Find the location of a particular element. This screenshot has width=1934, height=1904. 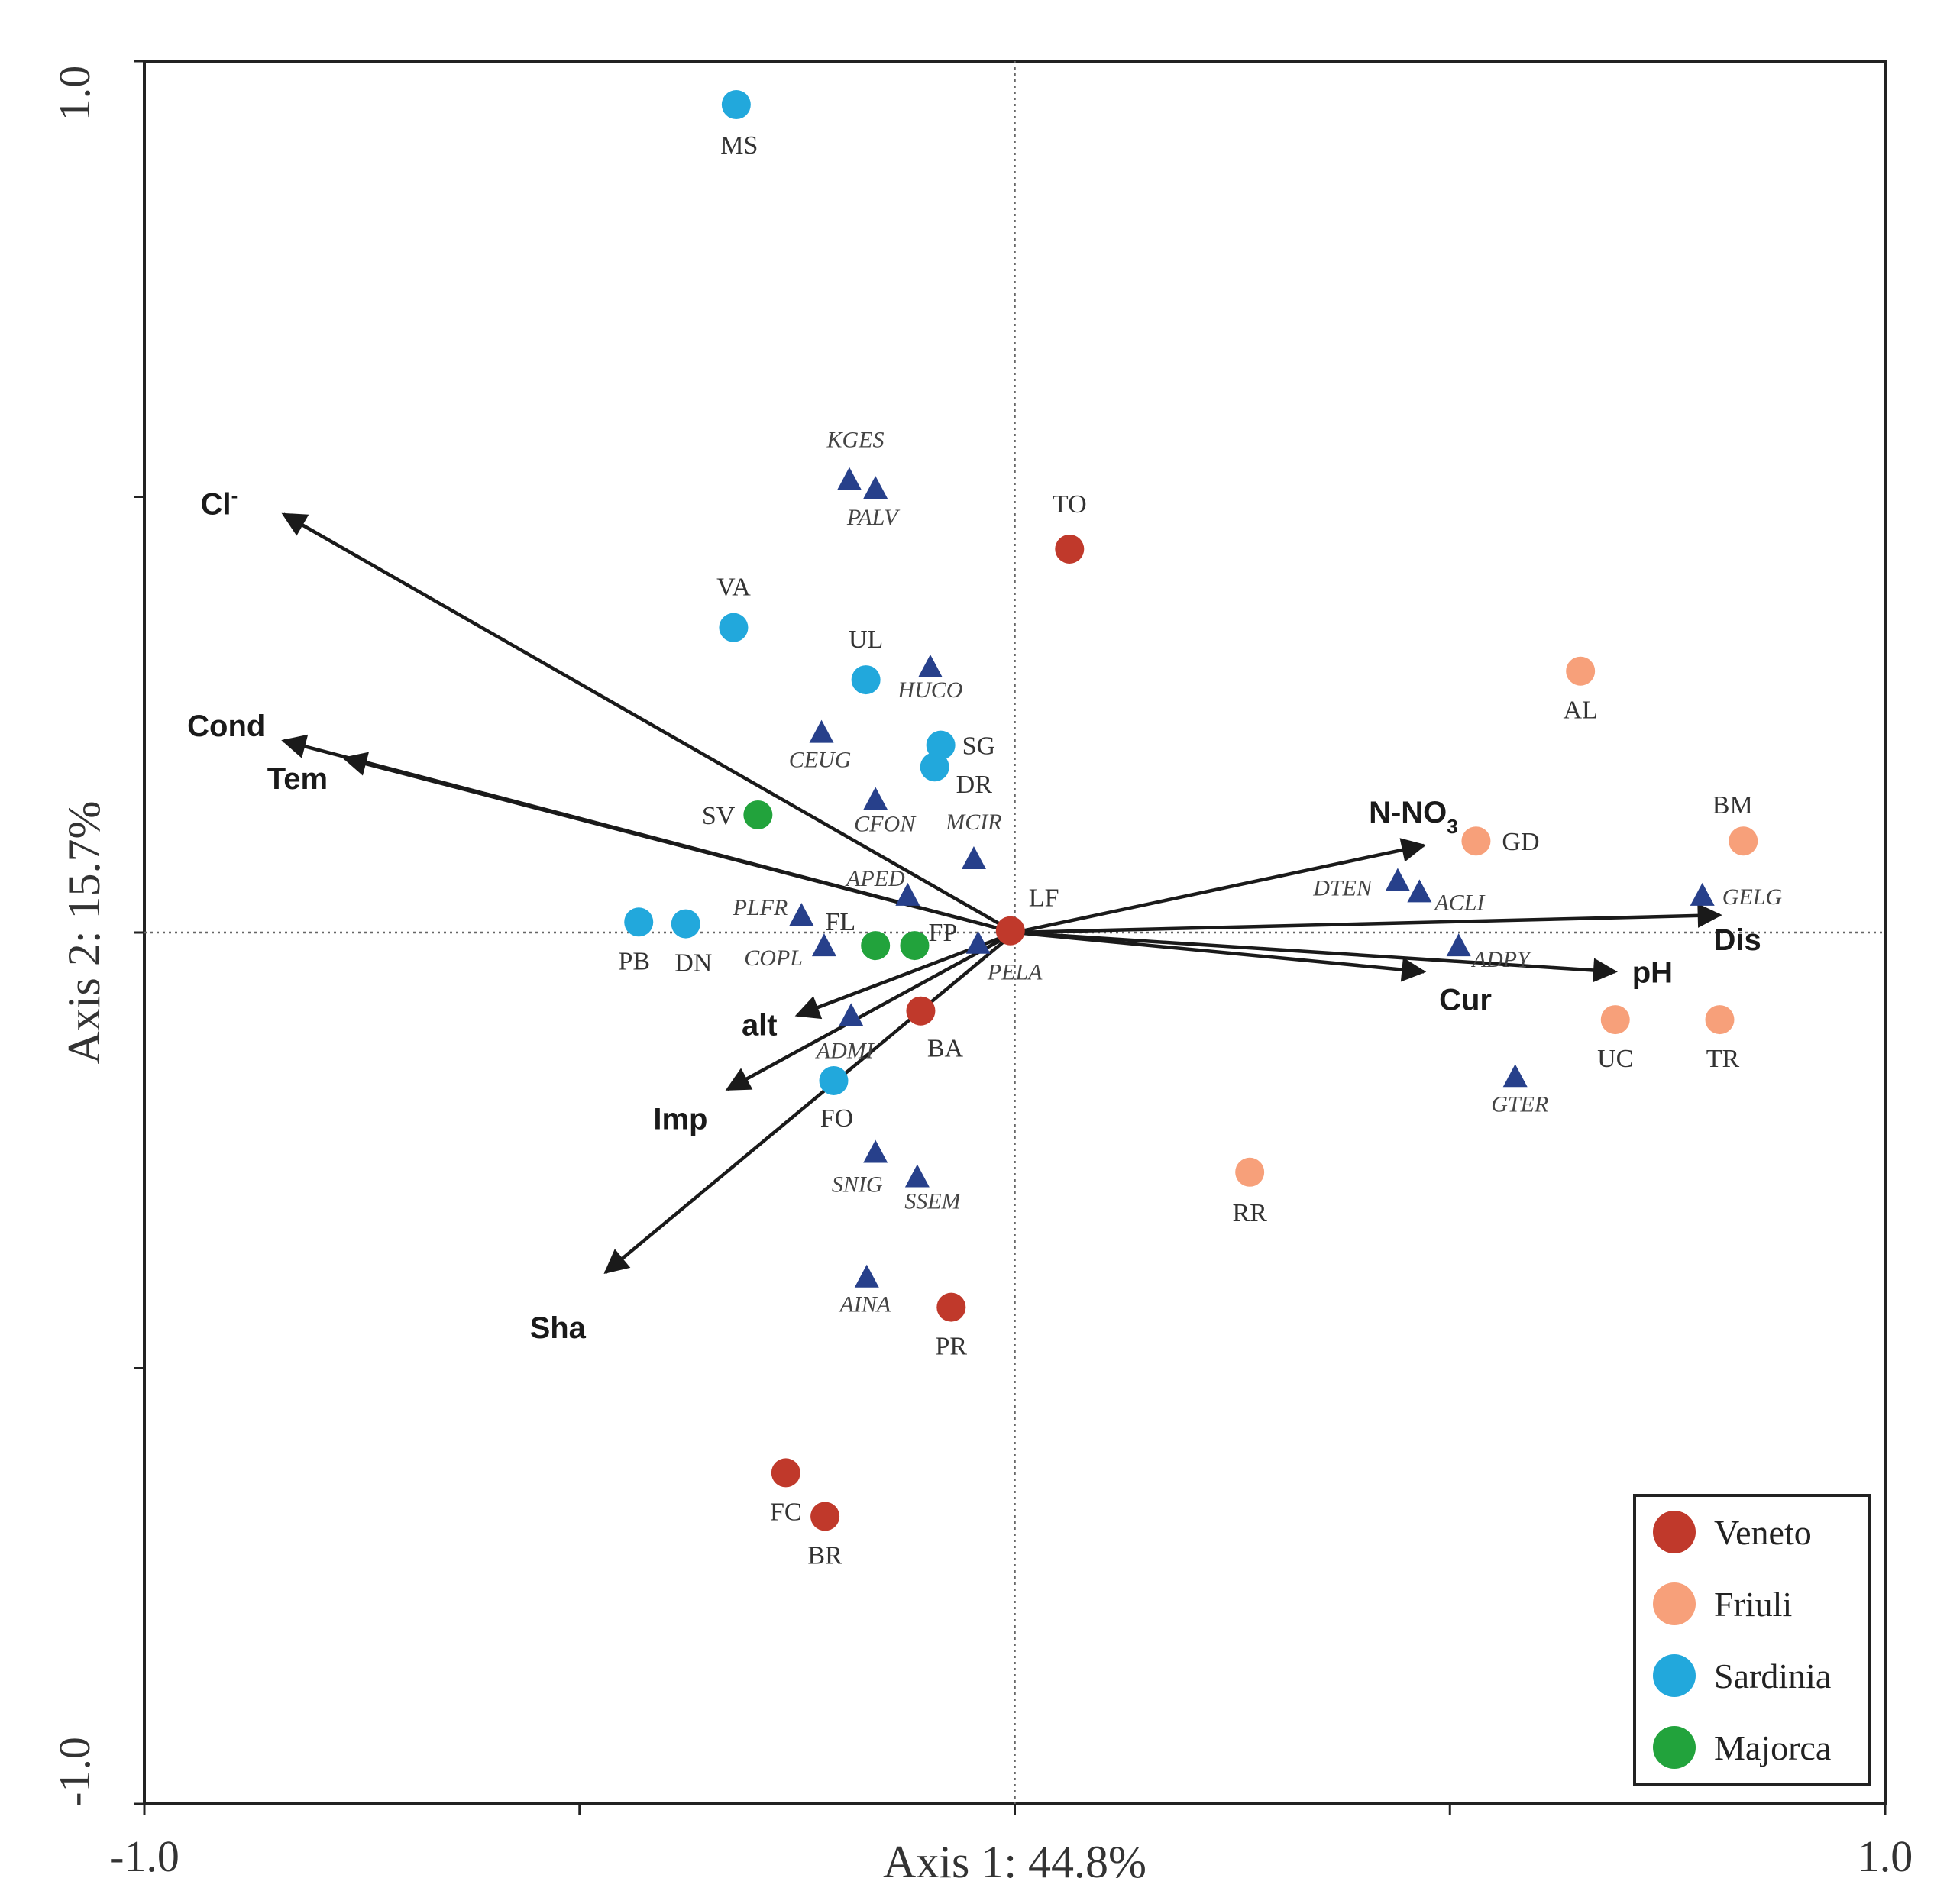

species-label-huco: HUCO is located at coordinates (929, 690).